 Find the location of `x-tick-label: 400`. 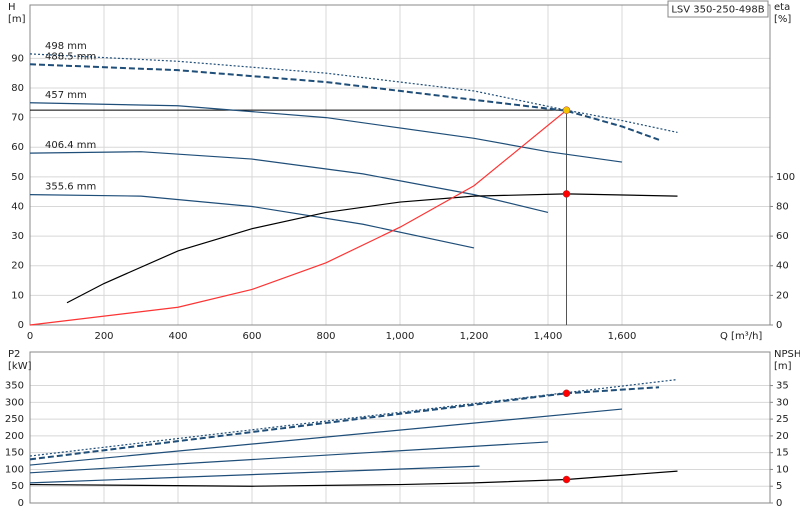

x-tick-label: 400 is located at coordinates (177, 336).